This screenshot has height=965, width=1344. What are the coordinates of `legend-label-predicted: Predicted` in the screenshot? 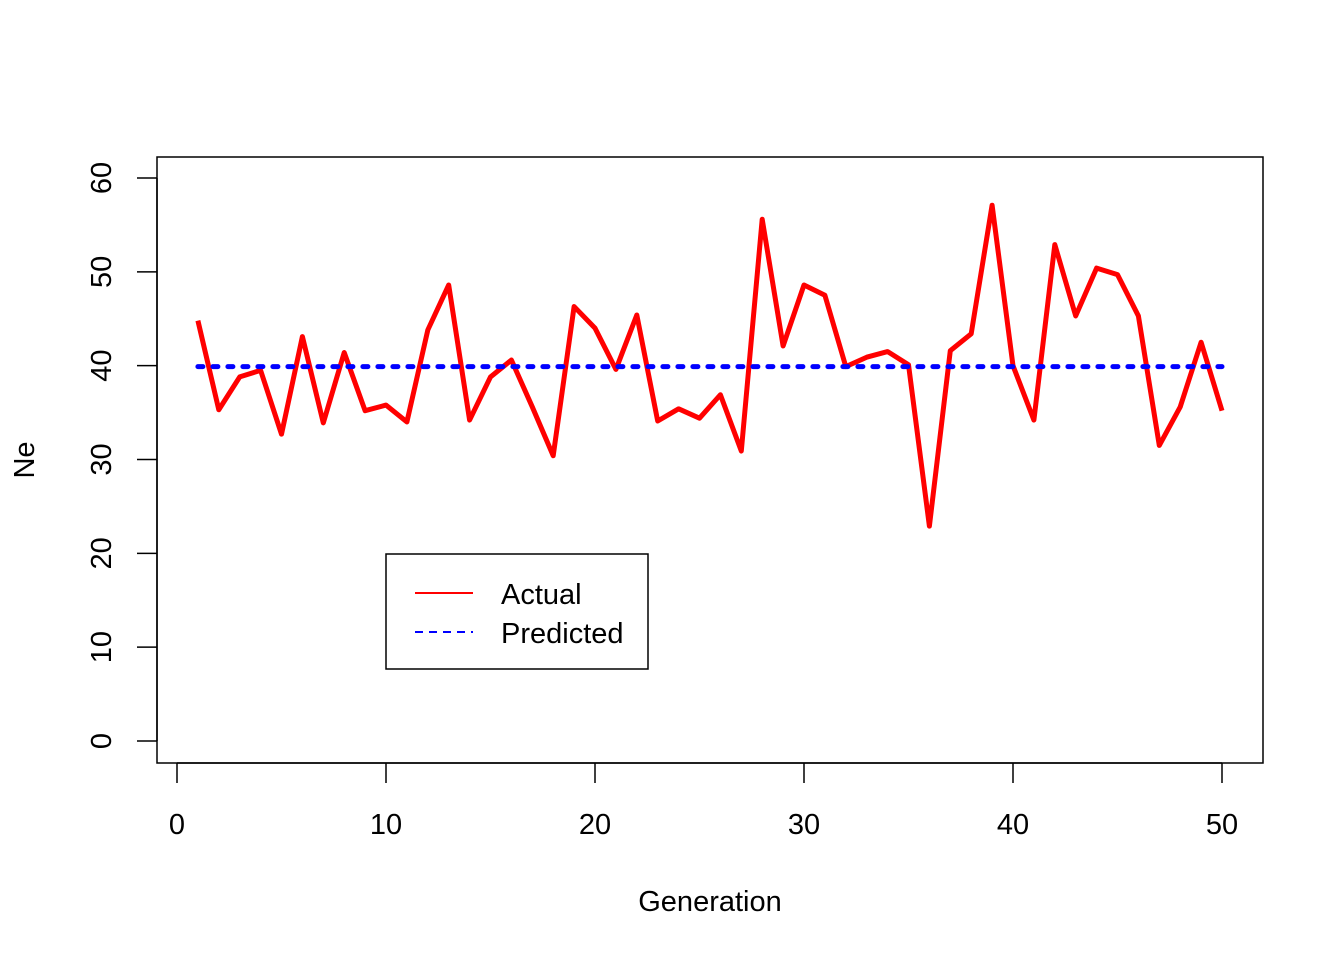 It's located at (562, 634).